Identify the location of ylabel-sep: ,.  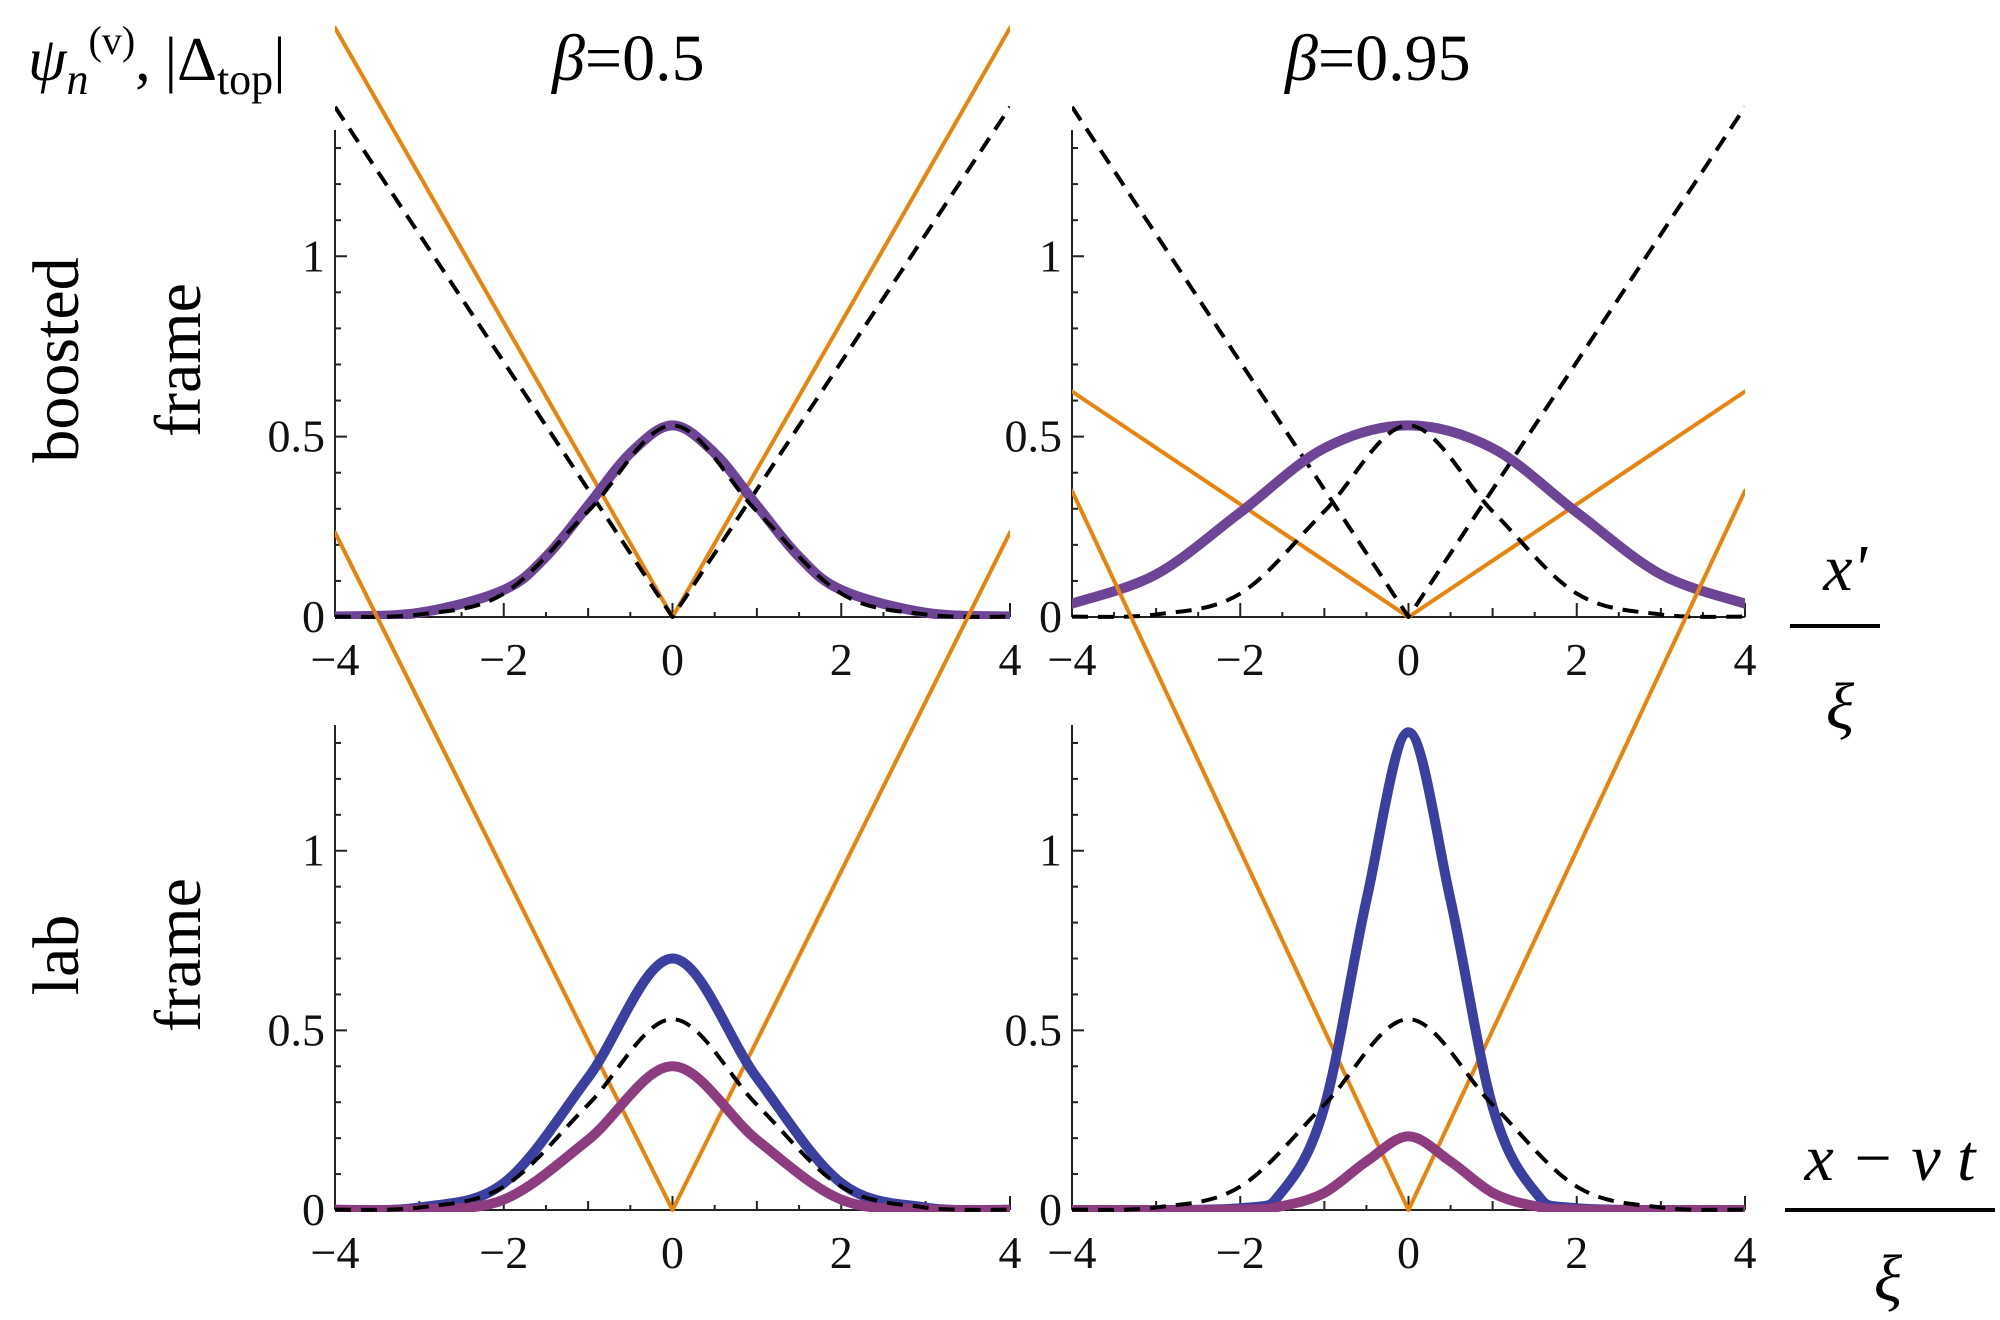
(143, 60).